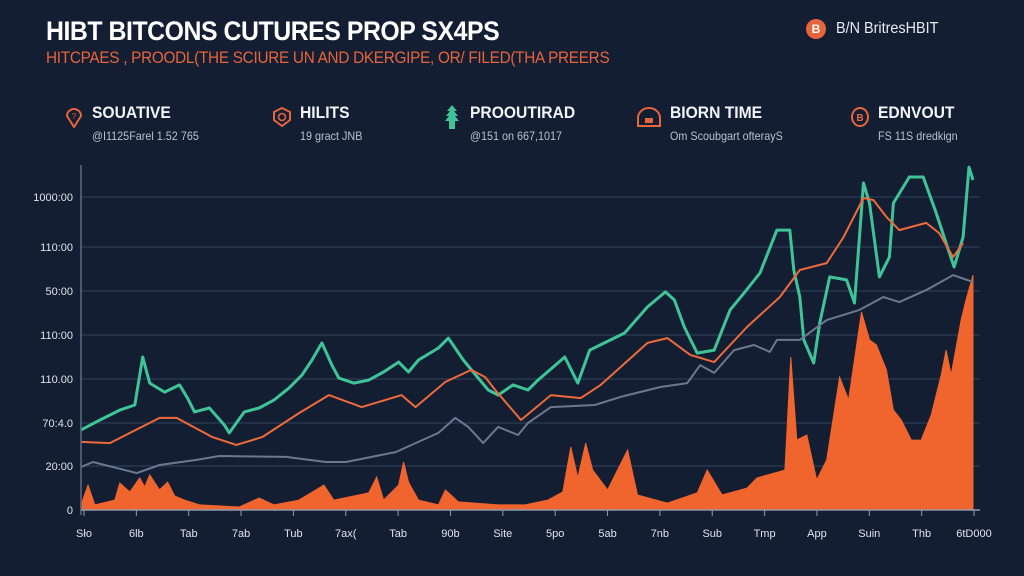 This screenshot has width=1024, height=576. Describe the element at coordinates (325, 112) in the screenshot. I see `stat-title: HILITS` at that location.